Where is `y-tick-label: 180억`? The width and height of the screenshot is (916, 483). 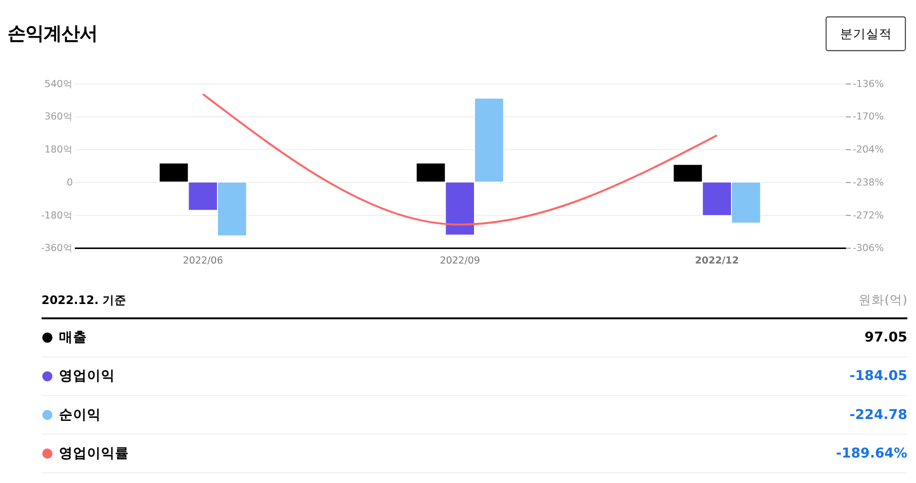
y-tick-label: 180억 is located at coordinates (58, 150).